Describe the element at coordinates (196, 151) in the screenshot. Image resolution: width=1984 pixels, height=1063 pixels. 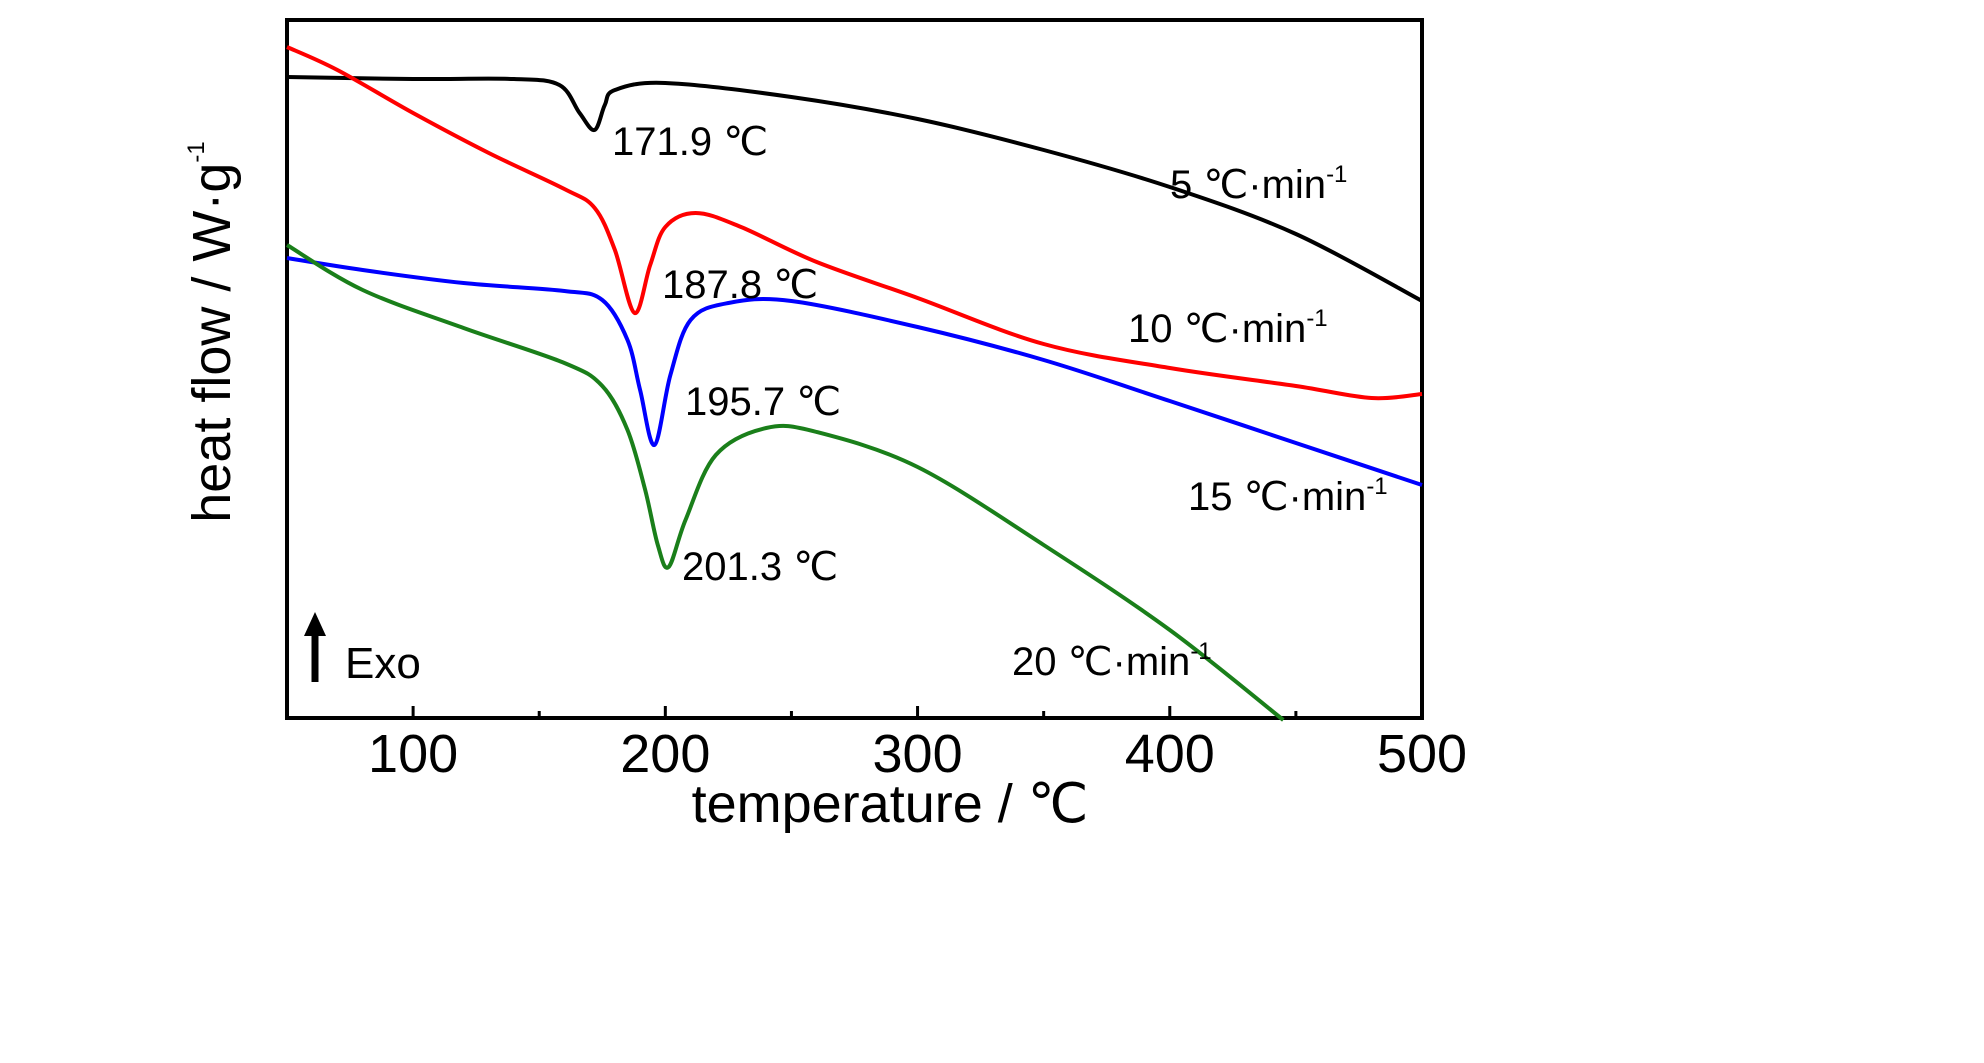
I see `y-axis-title-superscript: -1` at that location.